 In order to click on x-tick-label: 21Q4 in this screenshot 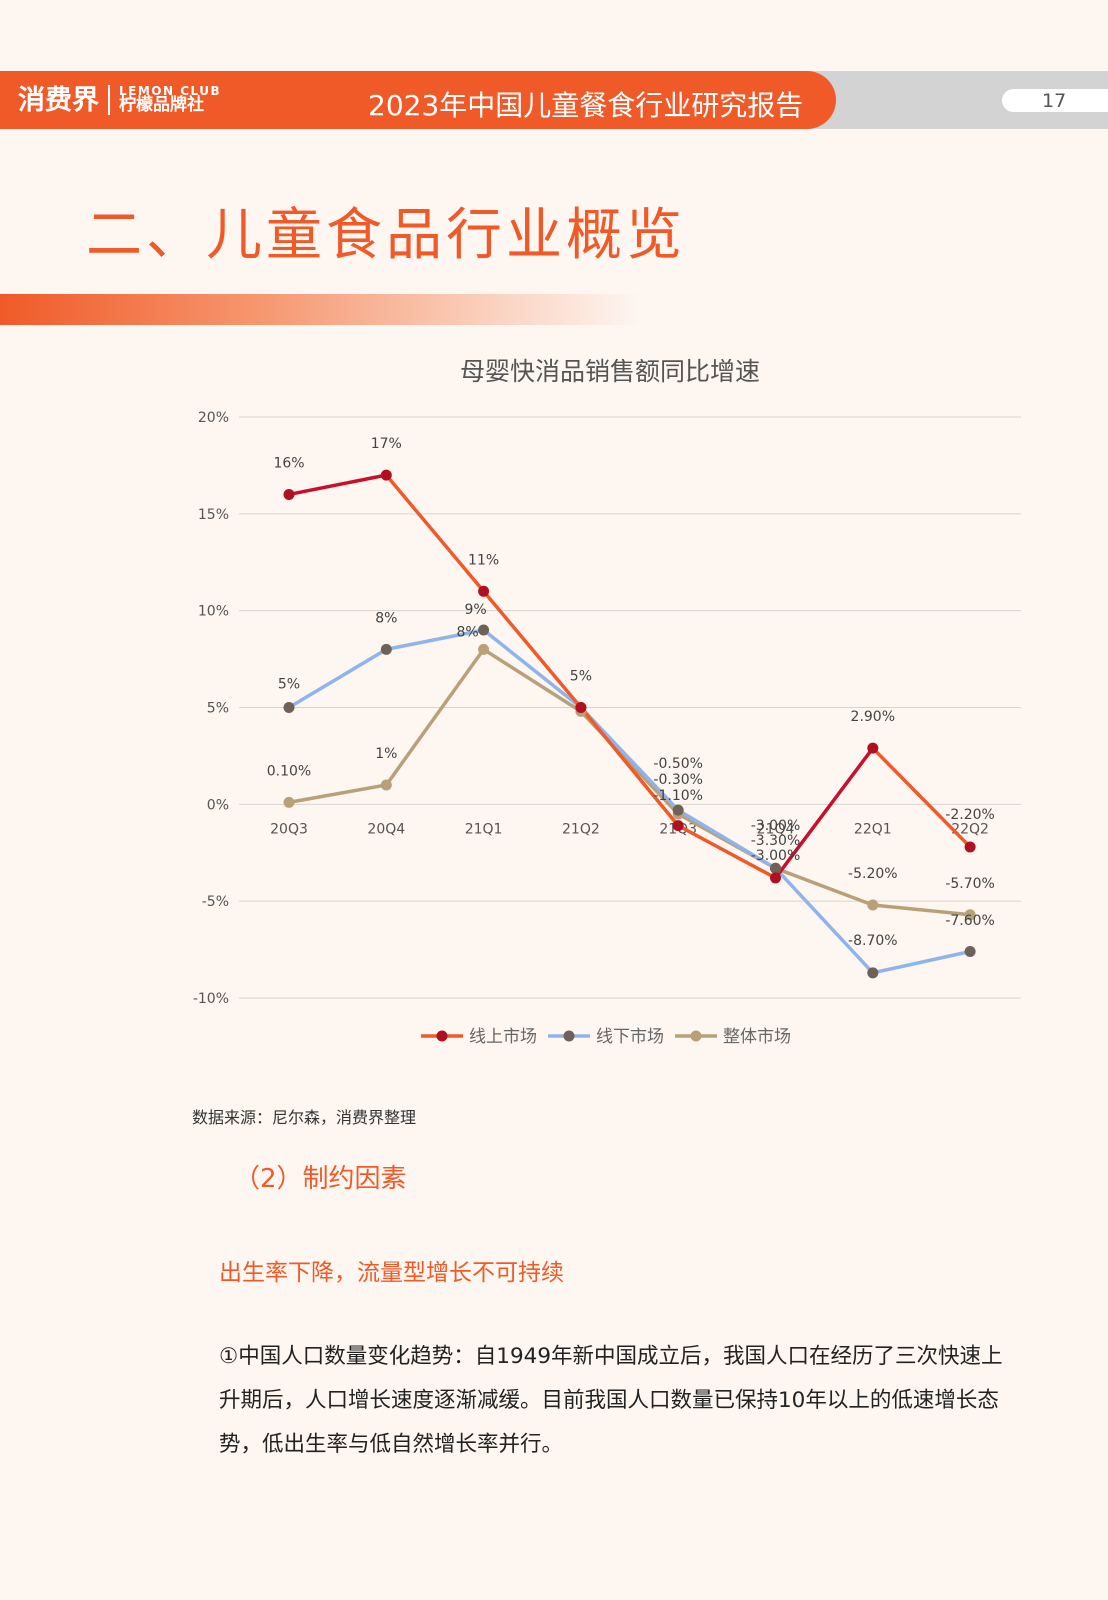, I will do `click(776, 829)`.